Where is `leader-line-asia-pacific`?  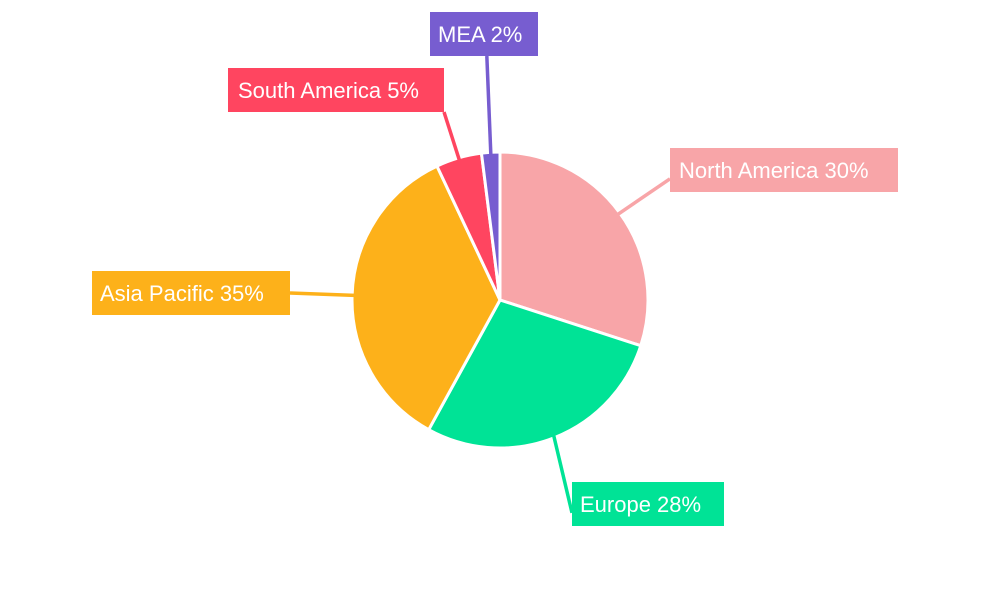 leader-line-asia-pacific is located at coordinates (322, 294).